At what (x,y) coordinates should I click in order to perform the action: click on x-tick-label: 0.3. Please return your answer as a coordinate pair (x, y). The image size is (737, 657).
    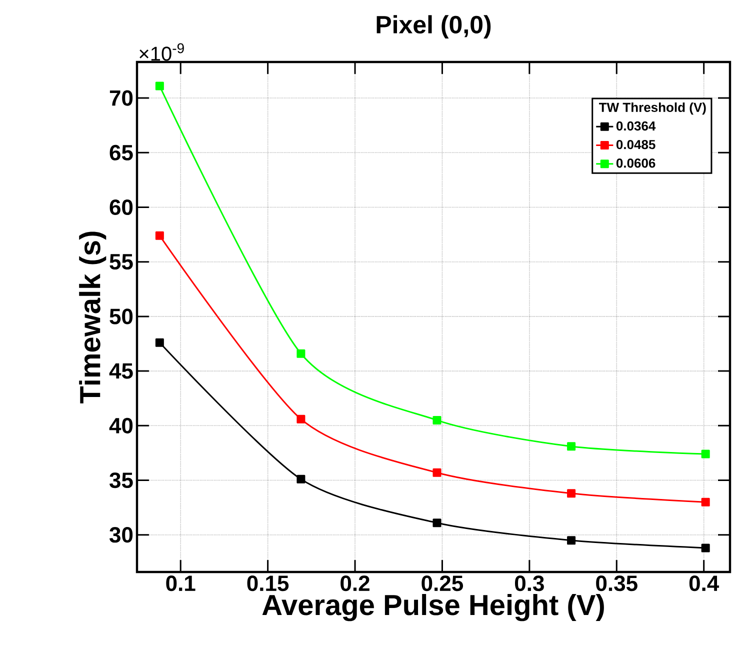
    Looking at the image, I should click on (529, 584).